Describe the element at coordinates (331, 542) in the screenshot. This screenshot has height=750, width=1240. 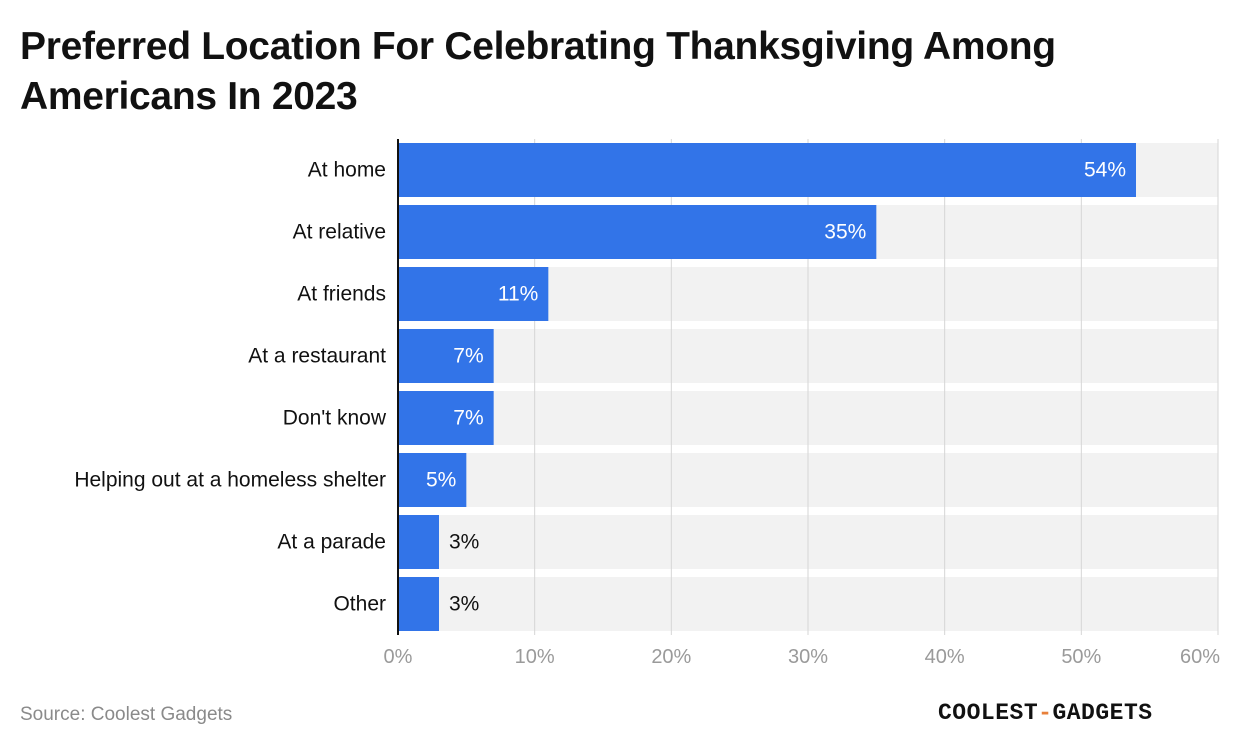
I see `category-label: At a parade` at that location.